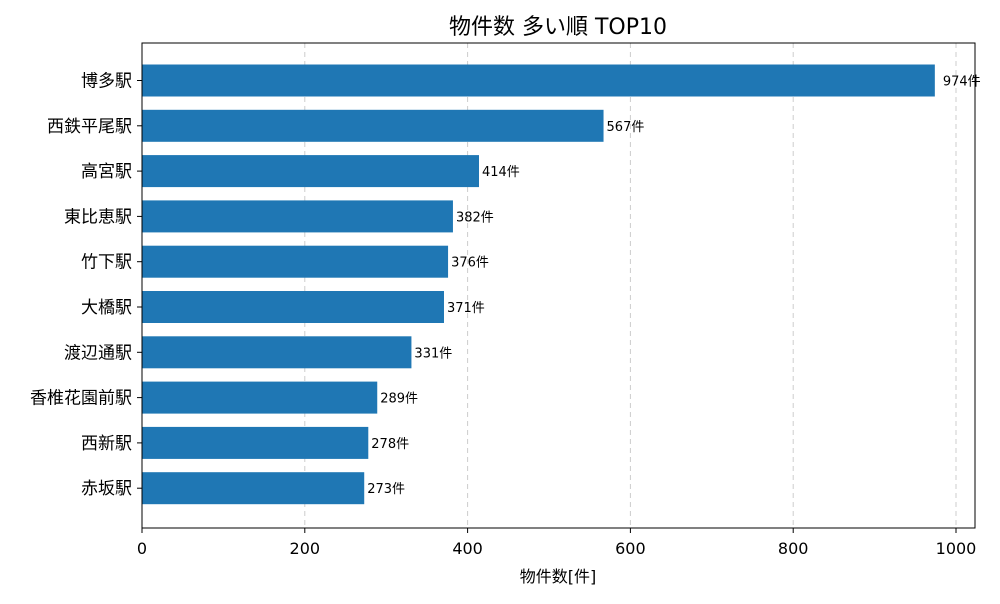 The height and width of the screenshot is (604, 1000). Describe the element at coordinates (558, 27) in the screenshot. I see `chart-title: 物件数 多い順 TOP10` at that location.